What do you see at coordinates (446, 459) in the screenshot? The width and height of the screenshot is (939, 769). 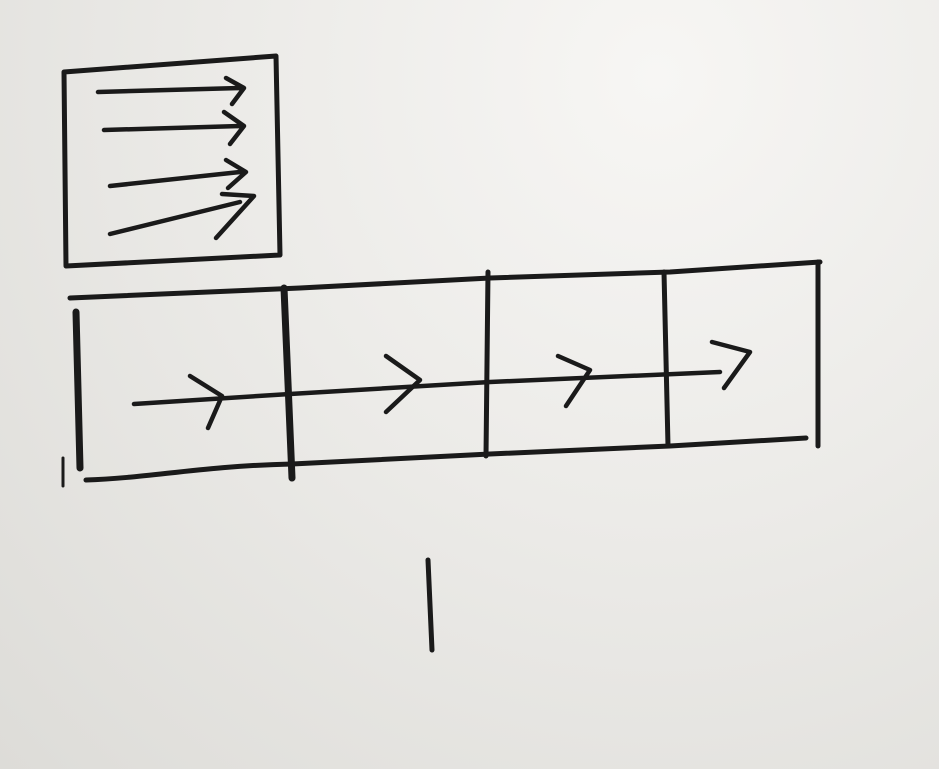 I see `strip-bottom-edge` at bounding box center [446, 459].